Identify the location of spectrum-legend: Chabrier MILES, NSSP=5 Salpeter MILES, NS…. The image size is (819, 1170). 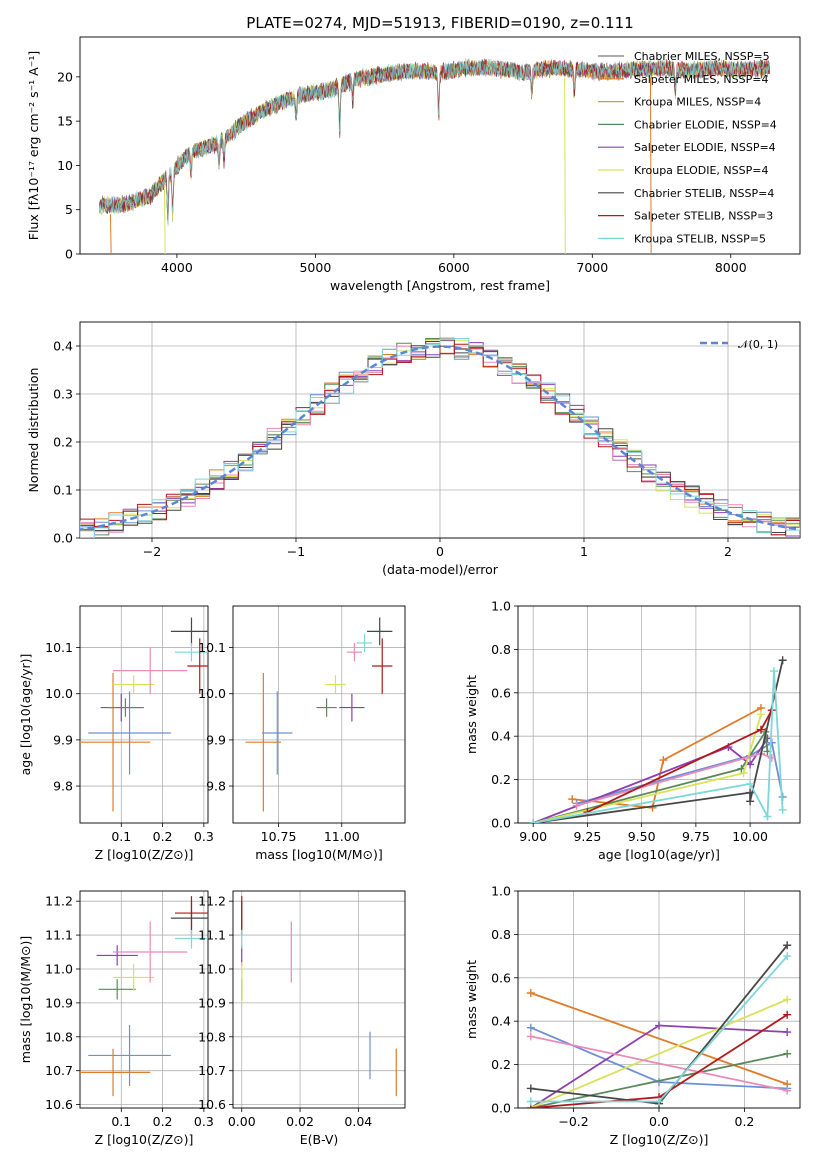
(687, 147).